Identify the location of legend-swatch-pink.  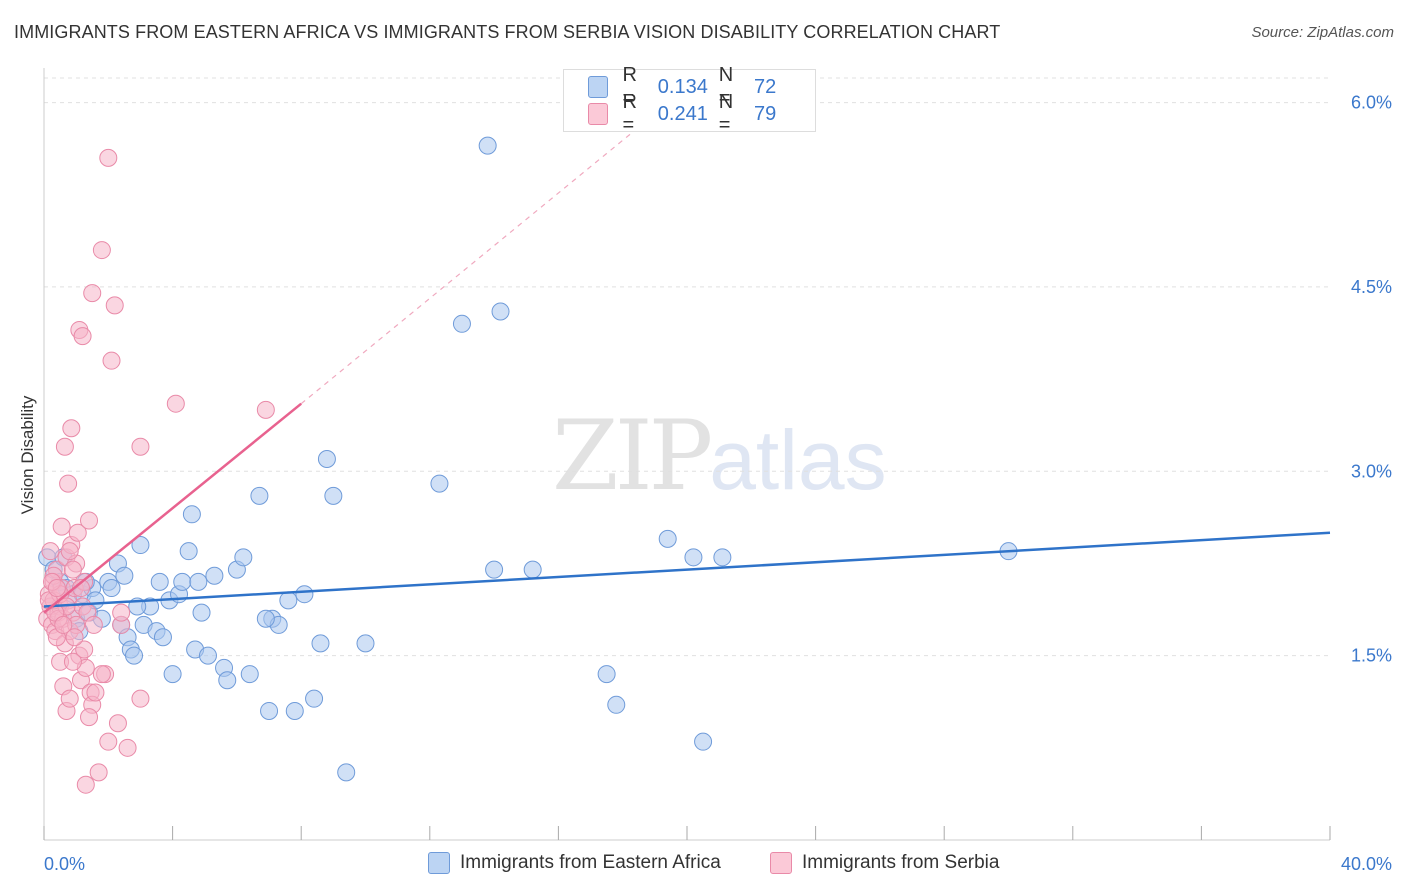
(598, 114).